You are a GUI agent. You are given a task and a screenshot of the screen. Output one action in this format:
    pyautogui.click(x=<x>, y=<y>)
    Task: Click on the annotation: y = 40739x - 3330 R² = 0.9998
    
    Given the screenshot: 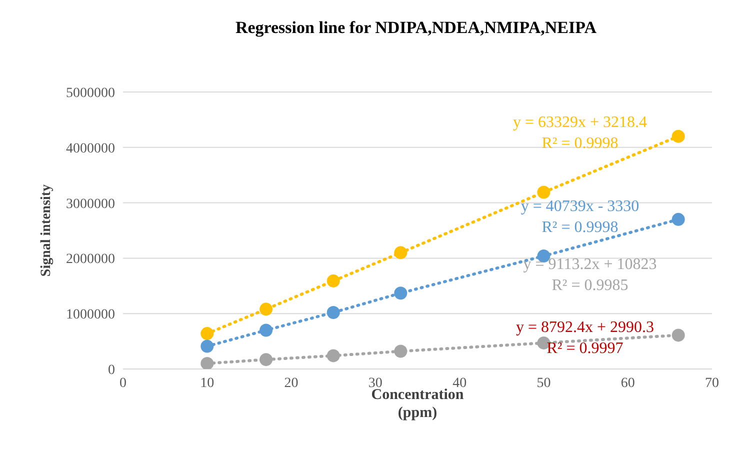 What is the action you would take?
    pyautogui.click(x=580, y=217)
    